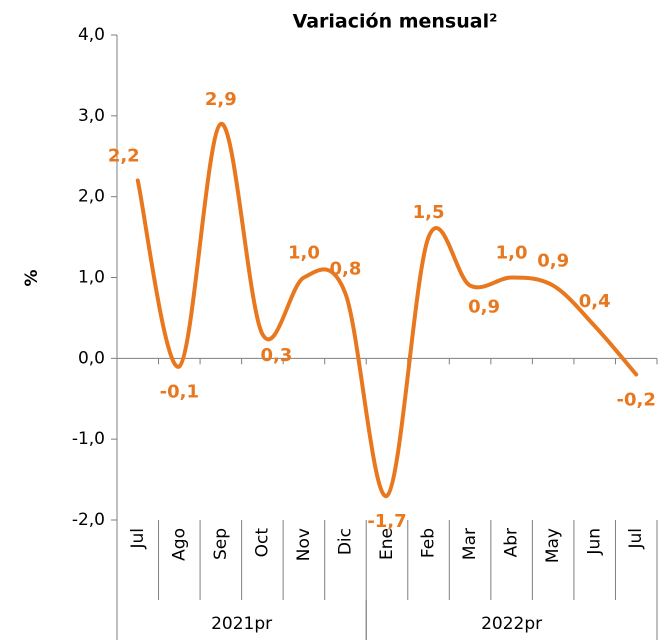 The image size is (658, 640). I want to click on x-tick-label: Dic, so click(345, 541).